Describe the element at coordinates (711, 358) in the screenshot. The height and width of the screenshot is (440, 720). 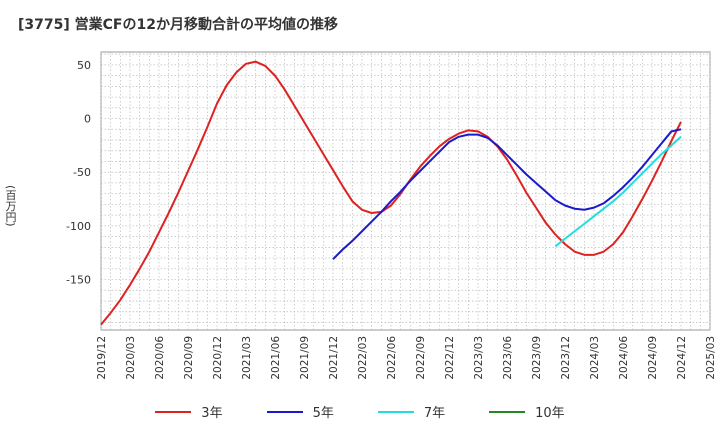
I see `x-tick-label: 2025/03` at that location.